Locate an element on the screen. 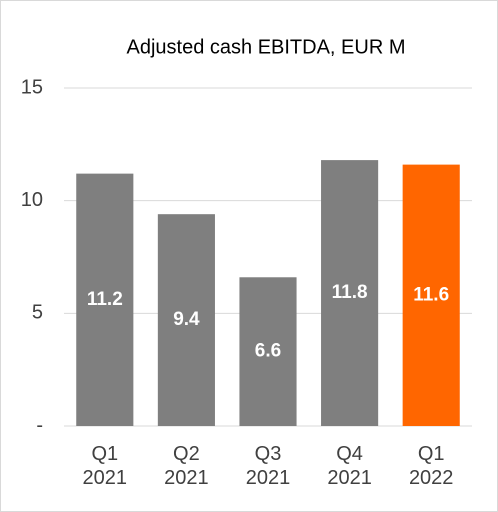 The height and width of the screenshot is (512, 498). y-tick-label: 10 is located at coordinates (32, 200).